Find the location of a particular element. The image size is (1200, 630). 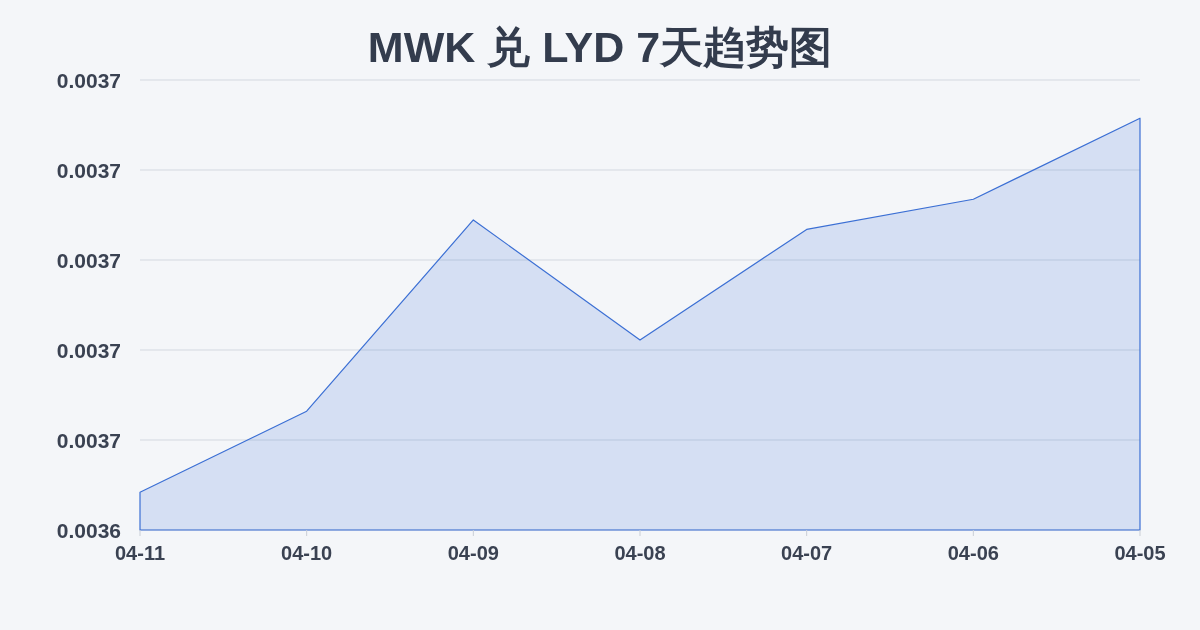

x-tick-label: 04-07 is located at coordinates (807, 553).